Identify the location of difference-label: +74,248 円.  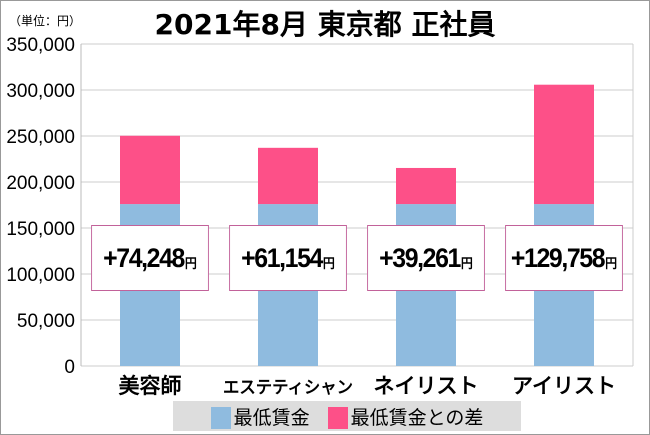
(150, 258).